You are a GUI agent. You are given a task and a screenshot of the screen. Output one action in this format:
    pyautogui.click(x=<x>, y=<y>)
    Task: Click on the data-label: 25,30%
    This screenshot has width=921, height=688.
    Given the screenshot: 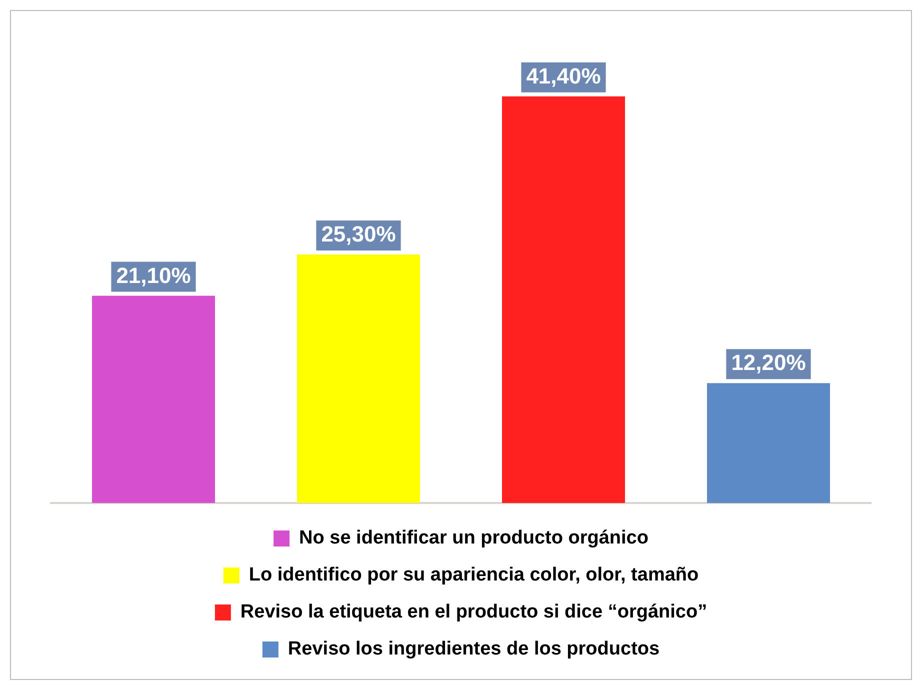 What is the action you would take?
    pyautogui.click(x=358, y=234)
    